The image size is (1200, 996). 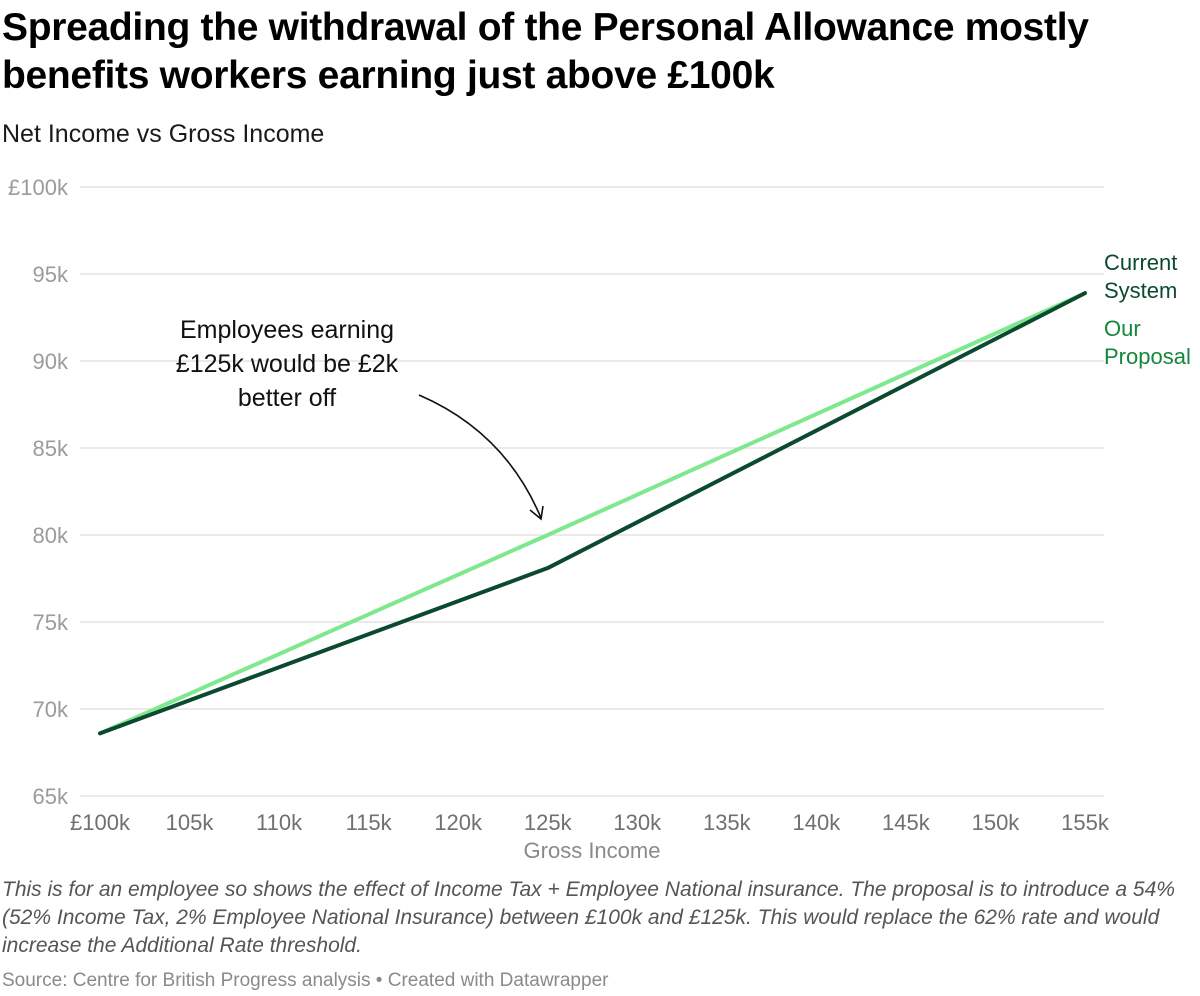 I want to click on y-tick-label: 65k, so click(x=51, y=796).